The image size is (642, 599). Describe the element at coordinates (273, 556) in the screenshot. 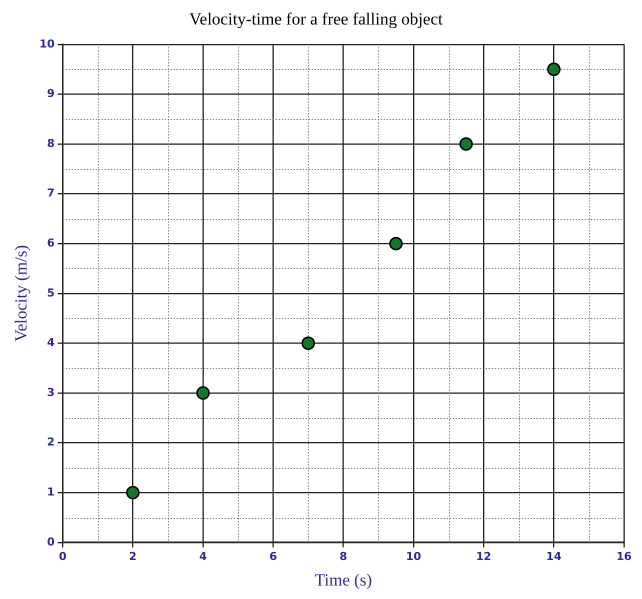

I see `x-tick-label: 6` at that location.